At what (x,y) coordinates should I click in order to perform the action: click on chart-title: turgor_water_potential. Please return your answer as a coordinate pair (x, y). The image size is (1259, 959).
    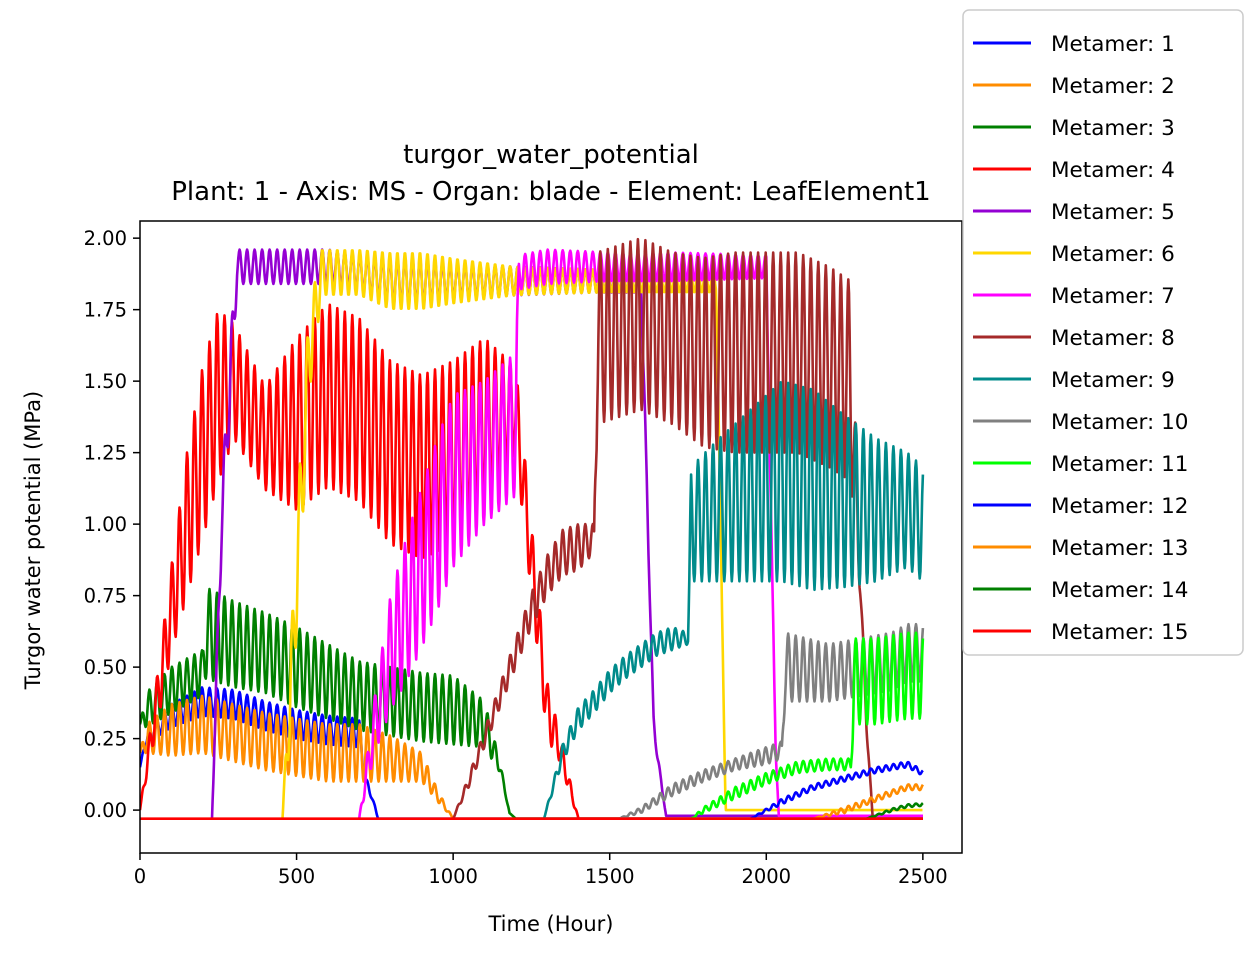
    Looking at the image, I should click on (551, 155).